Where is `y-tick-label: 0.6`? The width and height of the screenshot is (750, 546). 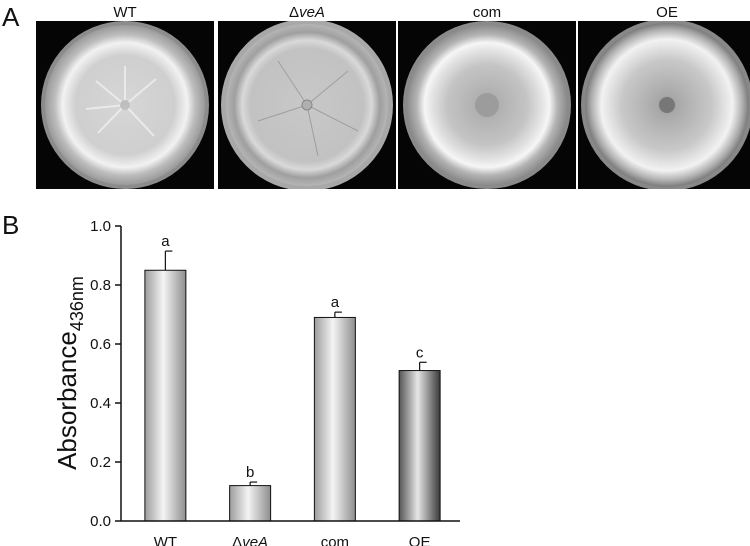 y-tick-label: 0.6 is located at coordinates (100, 344).